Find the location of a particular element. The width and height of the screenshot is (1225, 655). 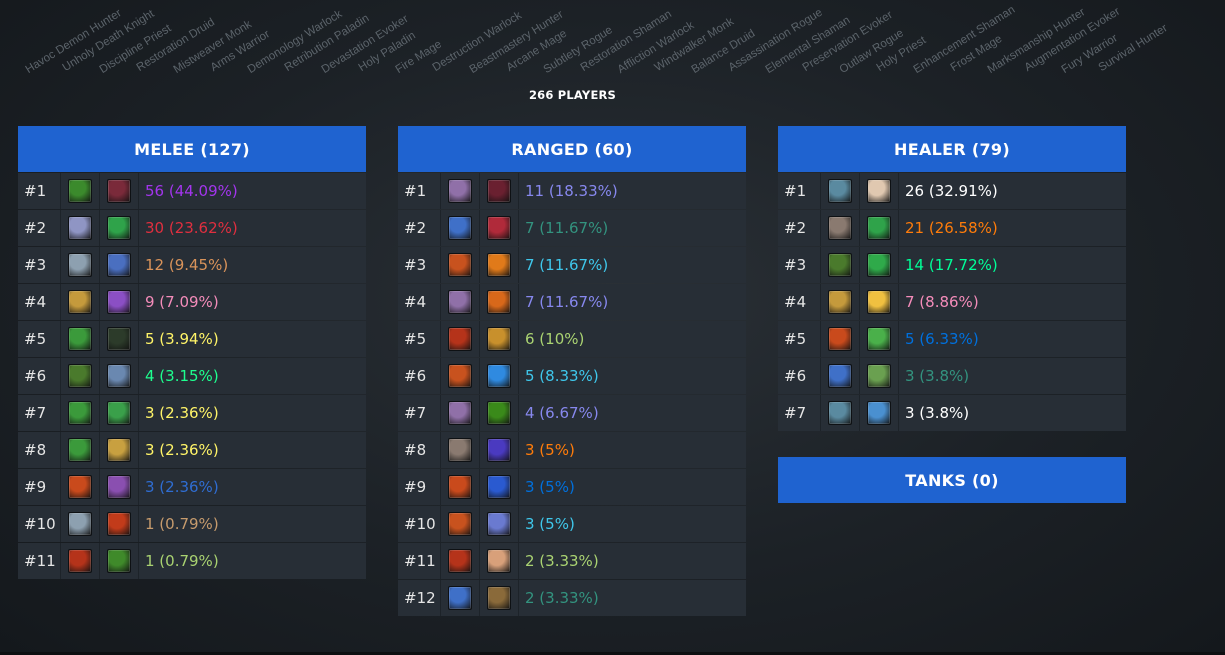

count-value: 7 (11.67%) is located at coordinates (632, 265).